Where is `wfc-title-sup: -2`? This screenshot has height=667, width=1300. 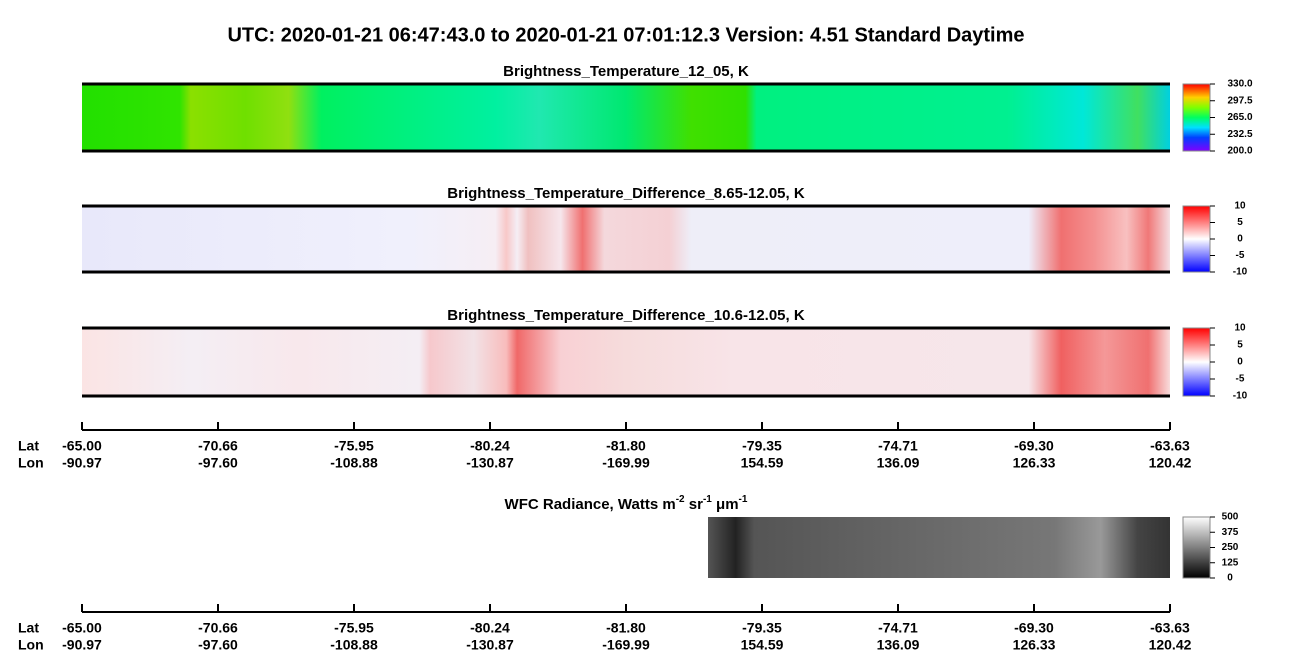 wfc-title-sup: -2 is located at coordinates (680, 499).